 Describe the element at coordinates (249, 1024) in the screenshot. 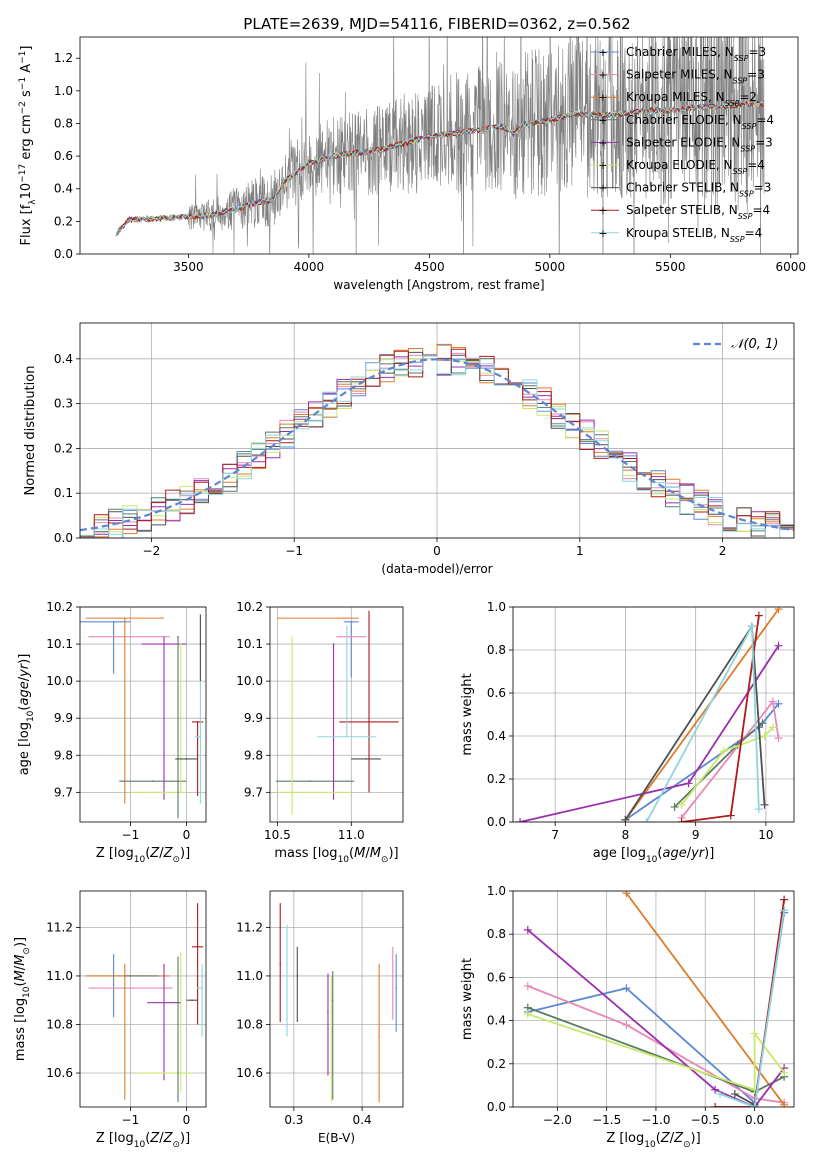

I see `y-tick-label: 10.8` at that location.